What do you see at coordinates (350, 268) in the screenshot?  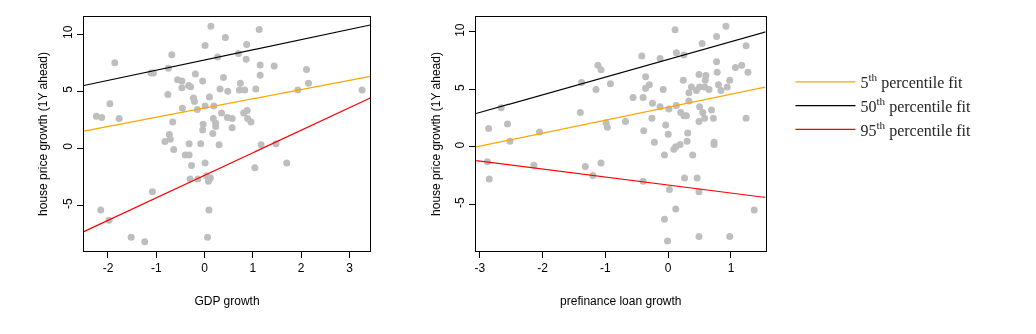 I see `x-tick-label: 3` at bounding box center [350, 268].